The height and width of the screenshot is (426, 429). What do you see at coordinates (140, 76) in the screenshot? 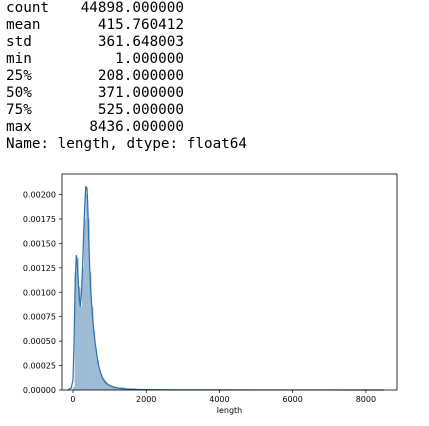
I see `stat-value: 208.000000` at bounding box center [140, 76].